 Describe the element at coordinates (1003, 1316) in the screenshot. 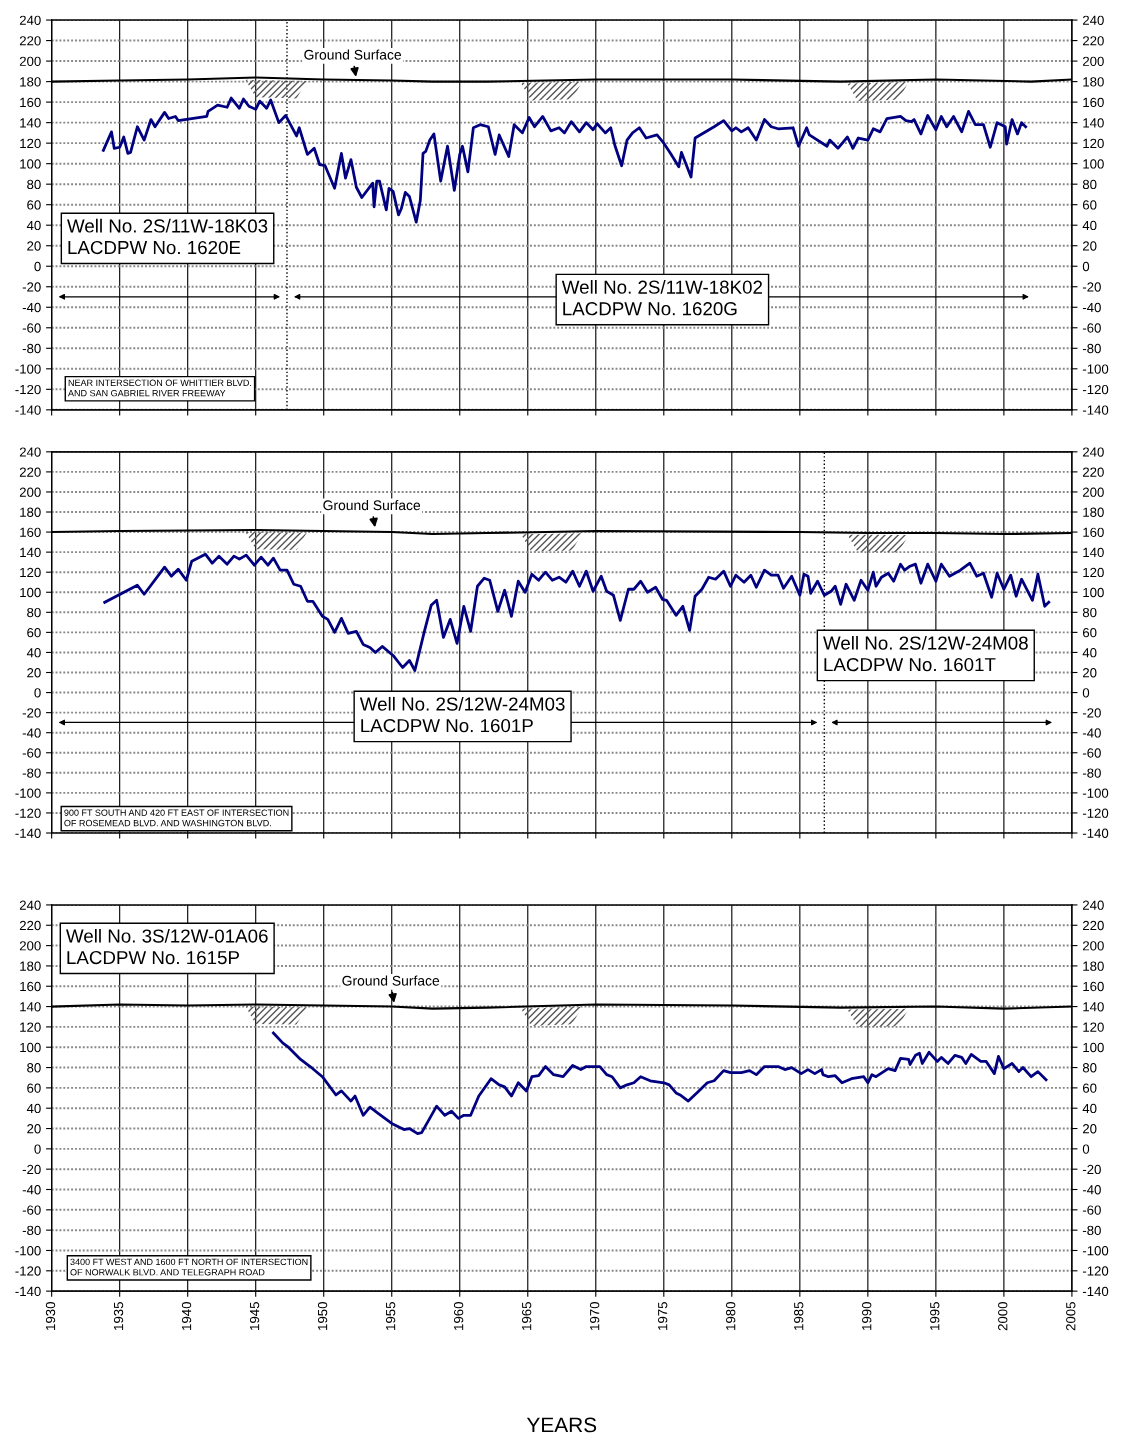

I see `x-tick-label: 2000` at that location.